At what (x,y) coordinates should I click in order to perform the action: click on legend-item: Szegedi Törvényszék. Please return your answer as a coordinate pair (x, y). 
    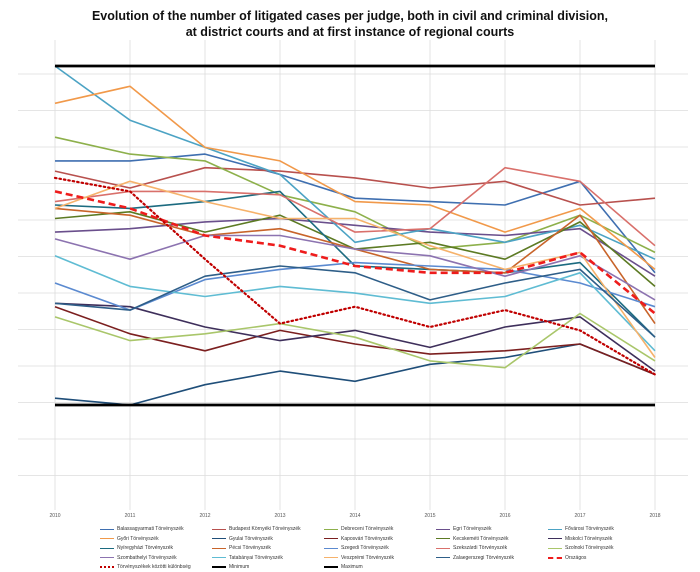
    Looking at the image, I should click on (356, 548).